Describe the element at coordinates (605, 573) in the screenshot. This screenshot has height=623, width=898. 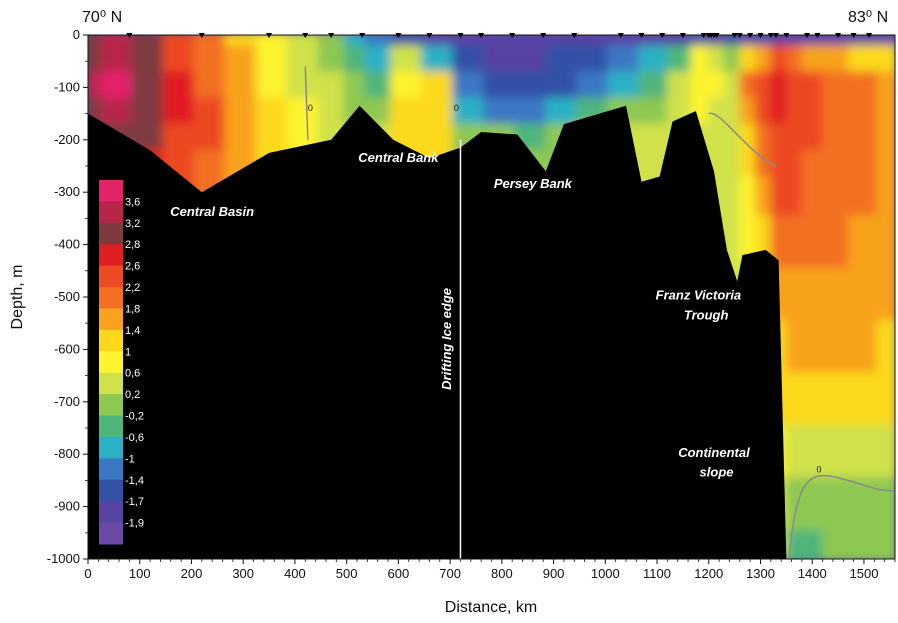
I see `x-tick-label: 1000` at that location.